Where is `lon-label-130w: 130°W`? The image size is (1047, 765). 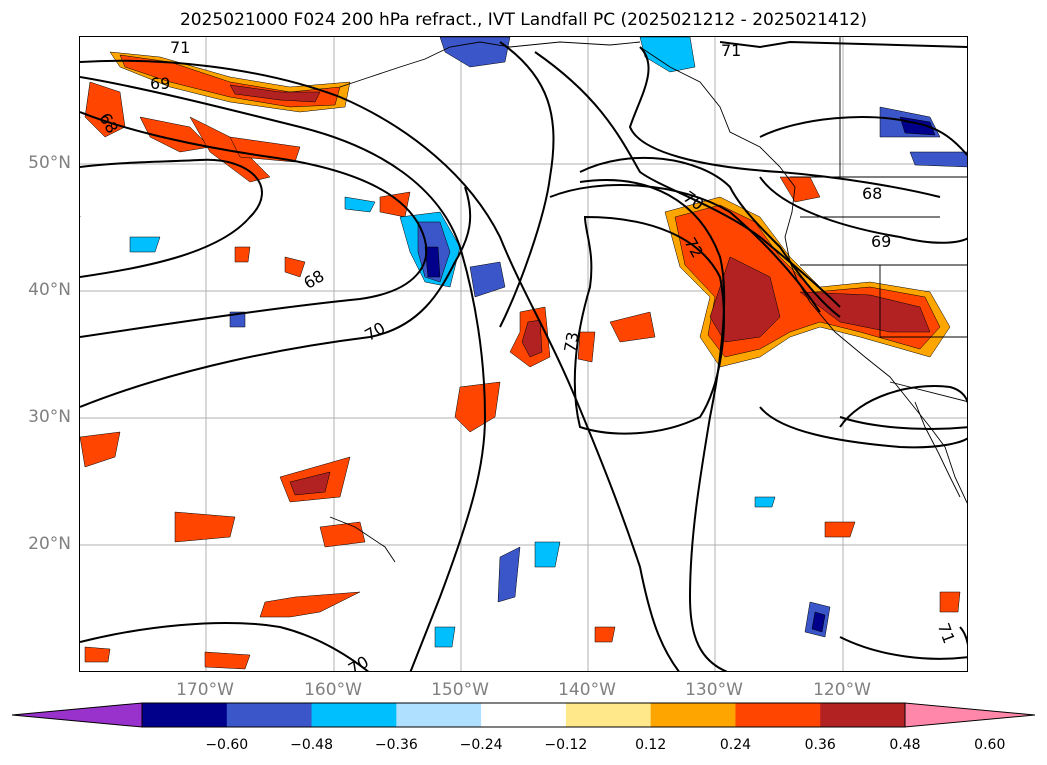 lon-label-130w: 130°W is located at coordinates (714, 690).